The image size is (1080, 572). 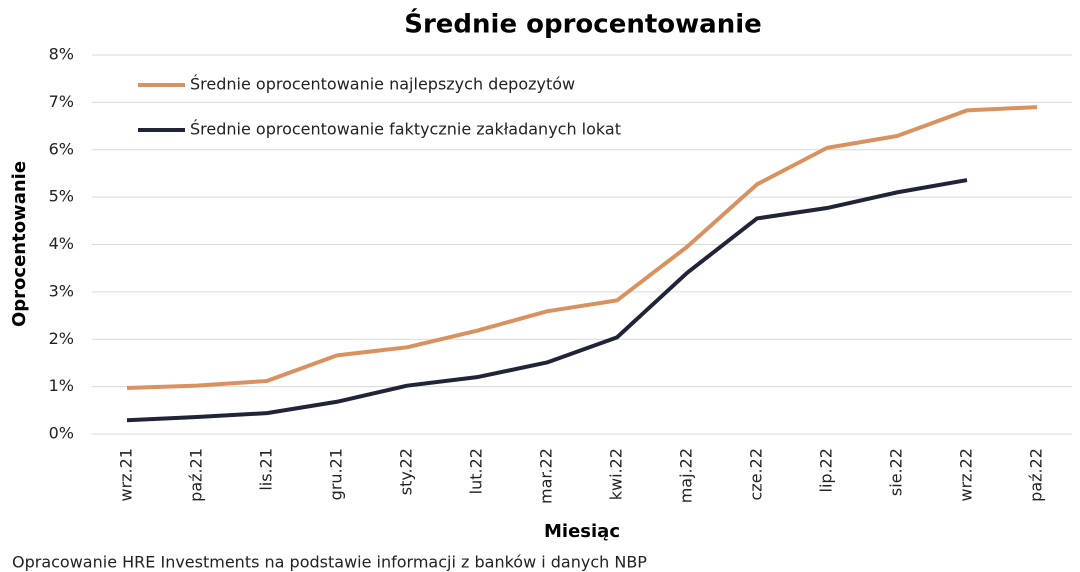 I want to click on x-tick-label: wrz.22, so click(x=966, y=475).